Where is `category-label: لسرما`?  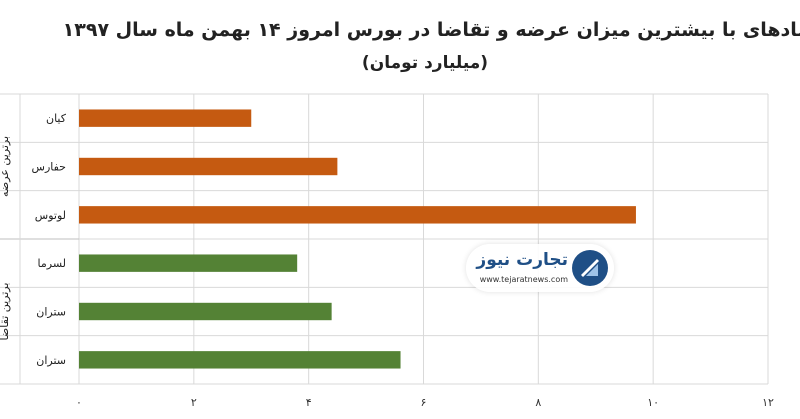 category-label: لسرما is located at coordinates (52, 263).